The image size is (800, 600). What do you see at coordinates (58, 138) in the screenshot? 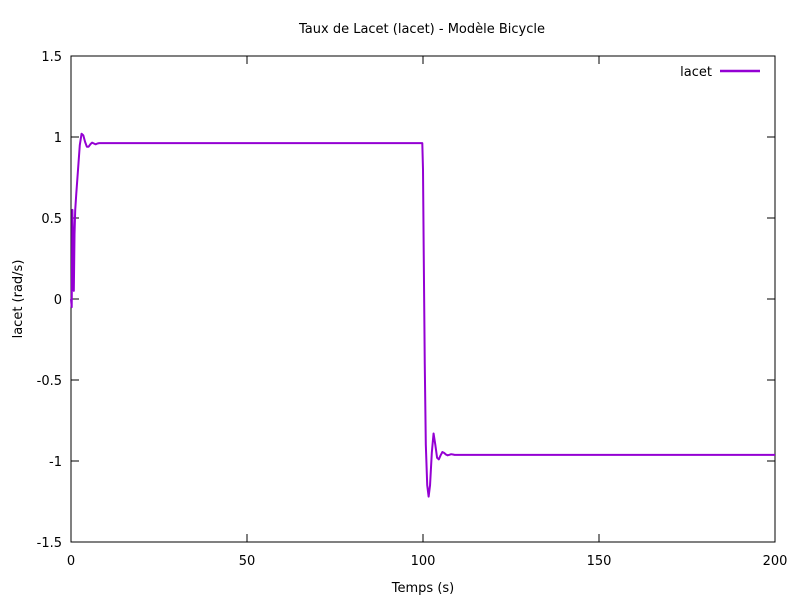
I see `y-tick-label: 1` at bounding box center [58, 138].